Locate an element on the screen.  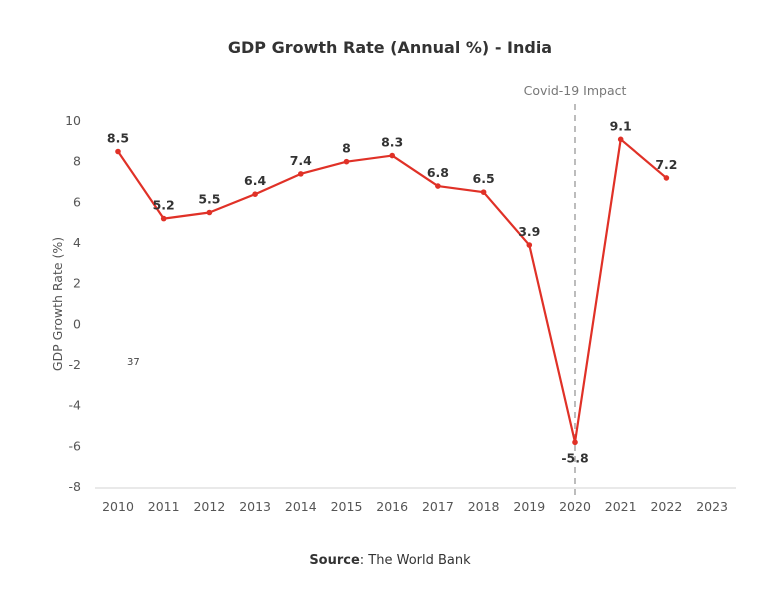
source-note: Source: The World Bank is located at coordinates (390, 560).